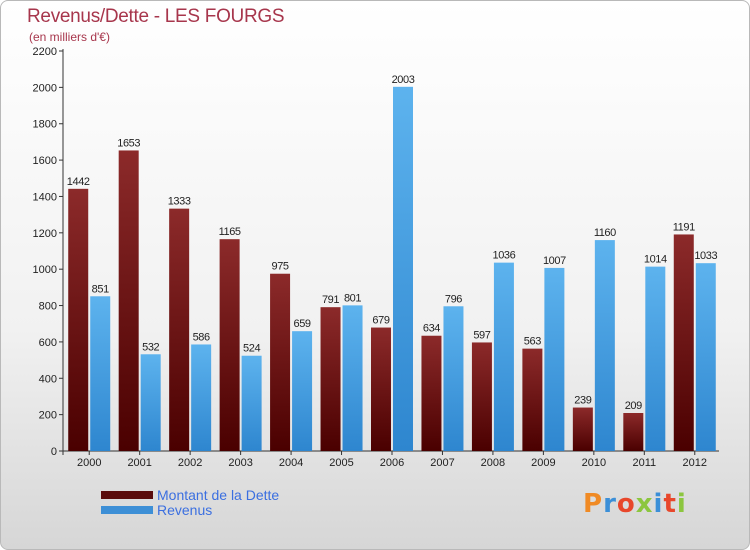 Image resolution: width=750 pixels, height=550 pixels. What do you see at coordinates (392, 463) in the screenshot?
I see `x-tick-label: 2006` at bounding box center [392, 463].